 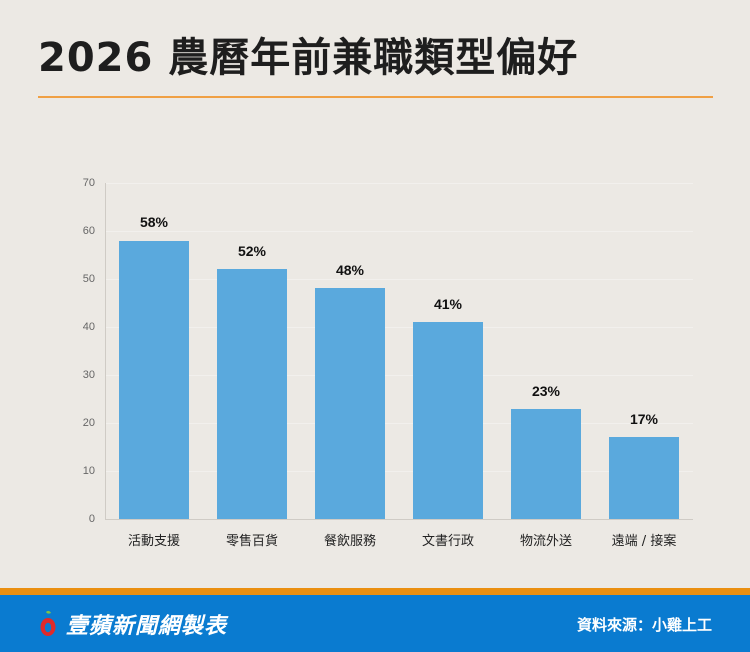 I want to click on y-tick-label: 50, so click(x=88, y=279).